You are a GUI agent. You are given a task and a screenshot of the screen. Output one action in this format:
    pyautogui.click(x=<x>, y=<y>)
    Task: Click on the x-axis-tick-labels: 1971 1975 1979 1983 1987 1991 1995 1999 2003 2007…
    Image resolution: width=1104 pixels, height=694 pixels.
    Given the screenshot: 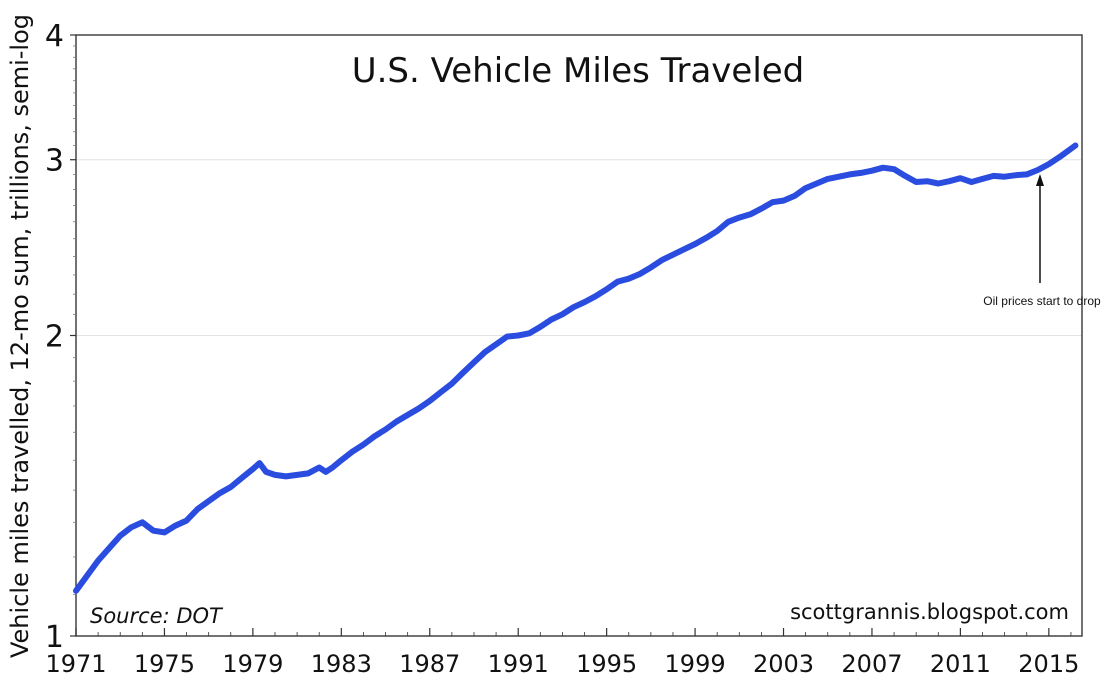 What is the action you would take?
    pyautogui.click(x=562, y=664)
    